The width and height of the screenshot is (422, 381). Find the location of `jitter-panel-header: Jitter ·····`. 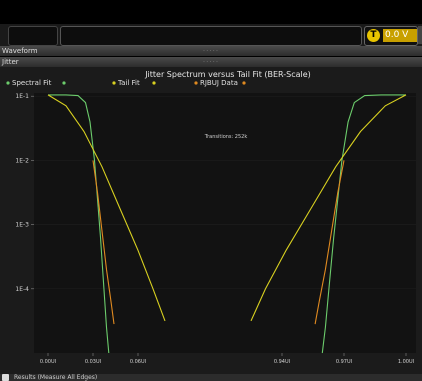

jitter-panel-header: Jitter ····· is located at coordinates (211, 62).